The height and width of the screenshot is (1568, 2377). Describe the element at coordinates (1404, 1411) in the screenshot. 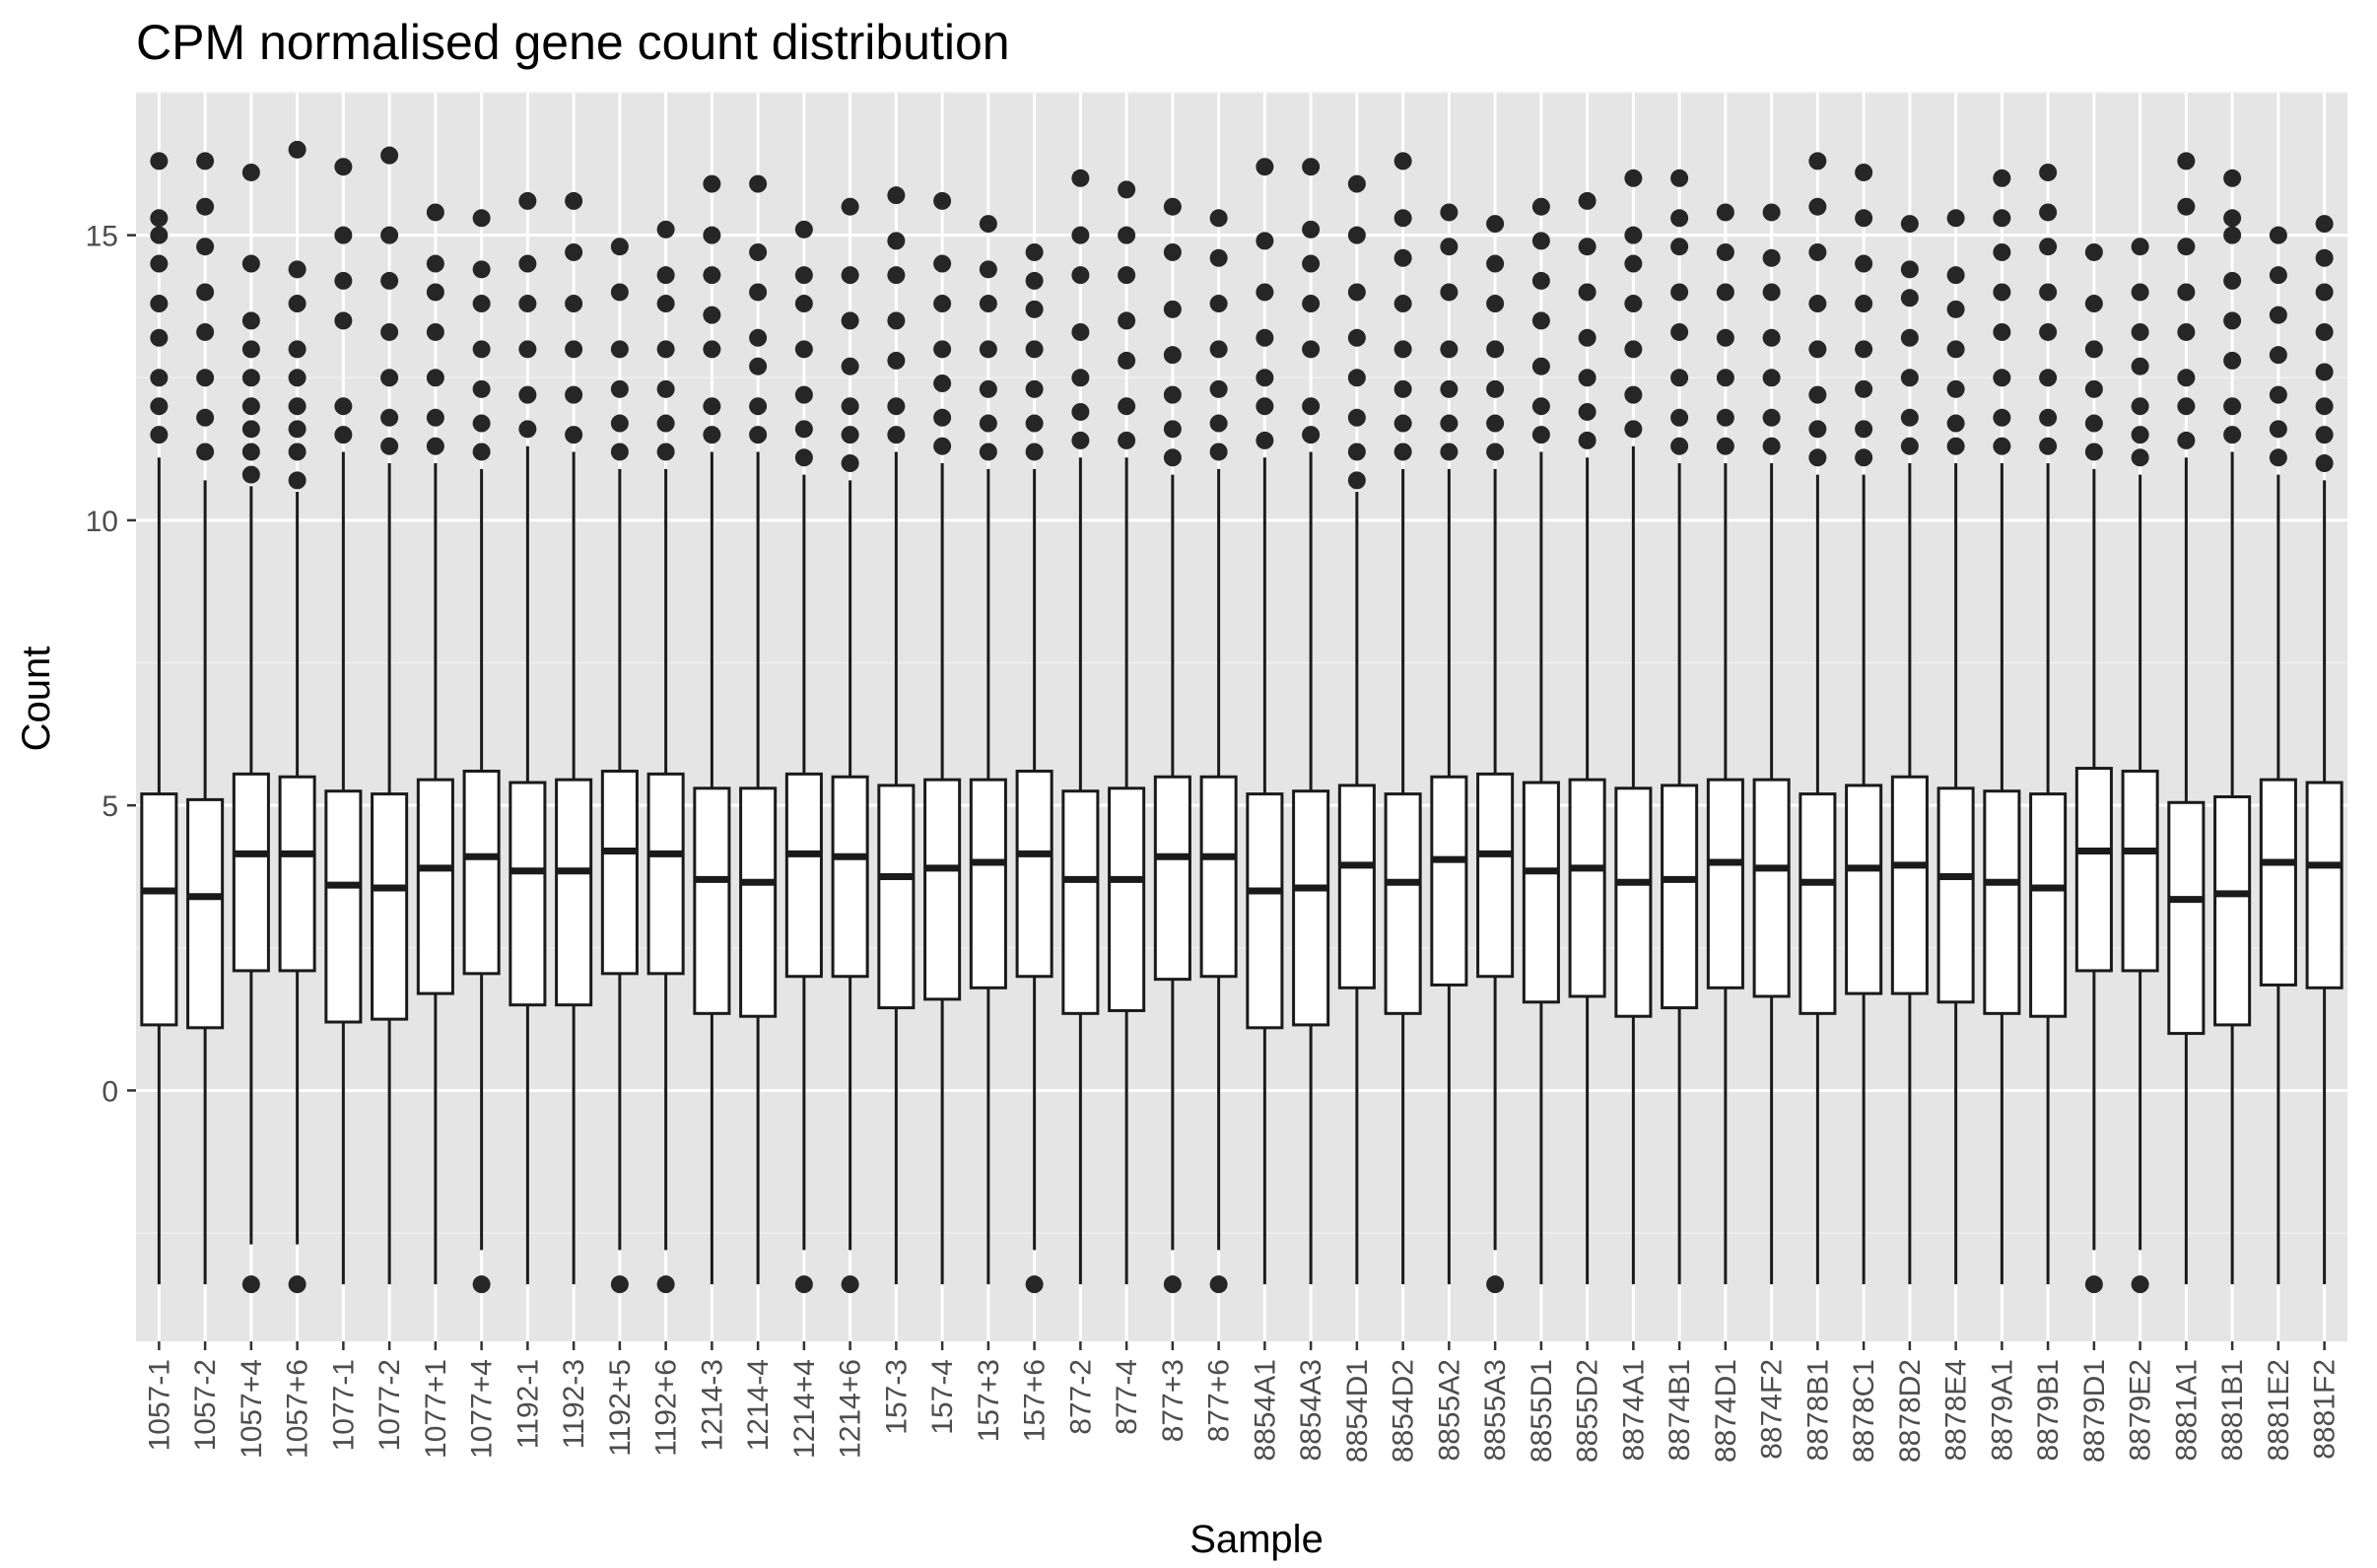

I see `x-tick-label: 8854D2` at that location.